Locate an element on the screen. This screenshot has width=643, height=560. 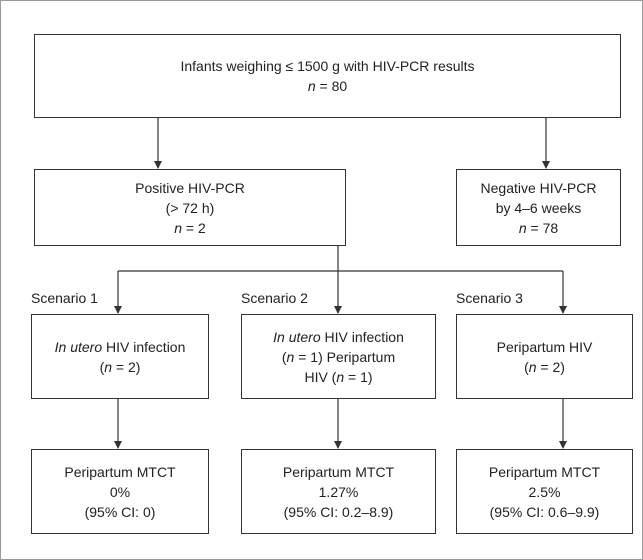
text-segment: by 4–6 weeks is located at coordinates (538, 207).